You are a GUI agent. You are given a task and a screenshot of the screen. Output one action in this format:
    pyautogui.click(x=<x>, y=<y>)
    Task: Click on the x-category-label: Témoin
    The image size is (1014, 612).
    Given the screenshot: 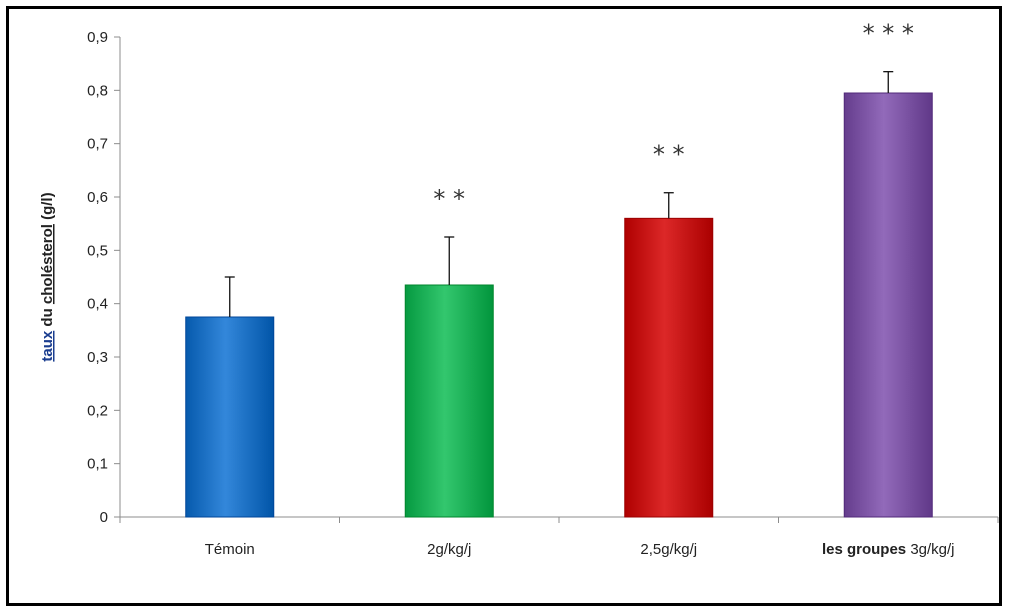 What is the action you would take?
    pyautogui.click(x=230, y=549)
    